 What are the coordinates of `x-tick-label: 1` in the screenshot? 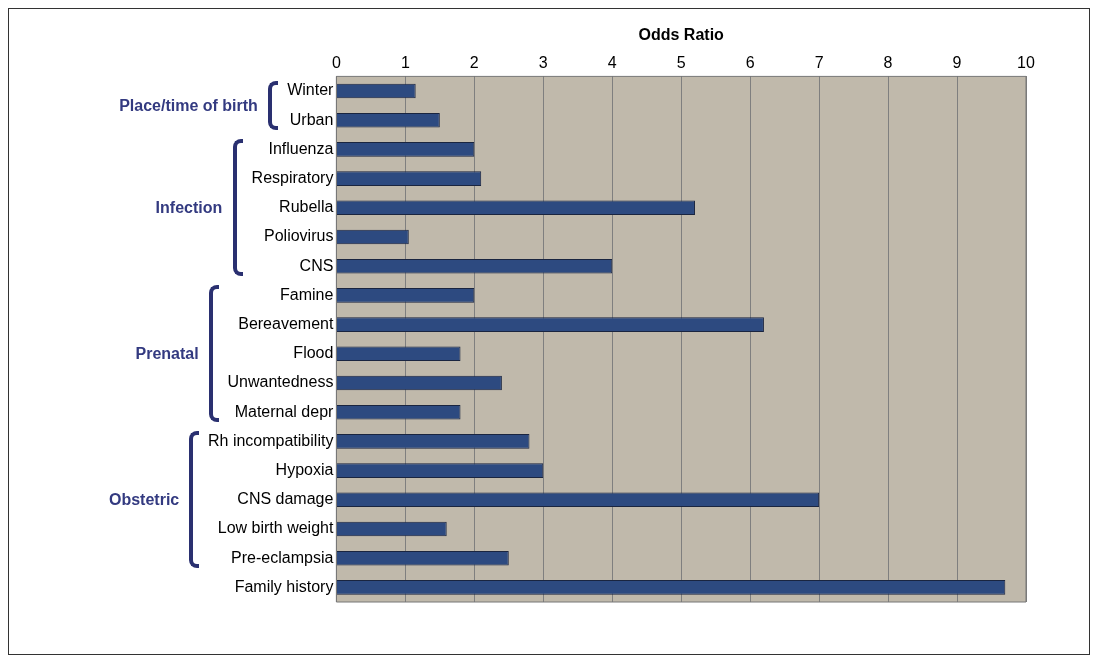 It's located at (405, 63).